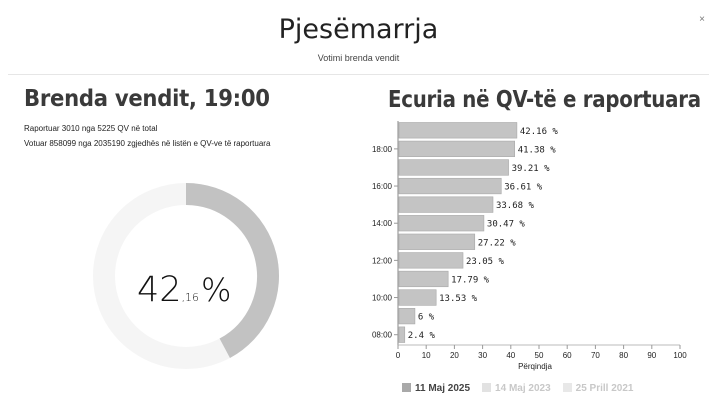  I want to click on bar-value-label: 13.53 %, so click(458, 299).